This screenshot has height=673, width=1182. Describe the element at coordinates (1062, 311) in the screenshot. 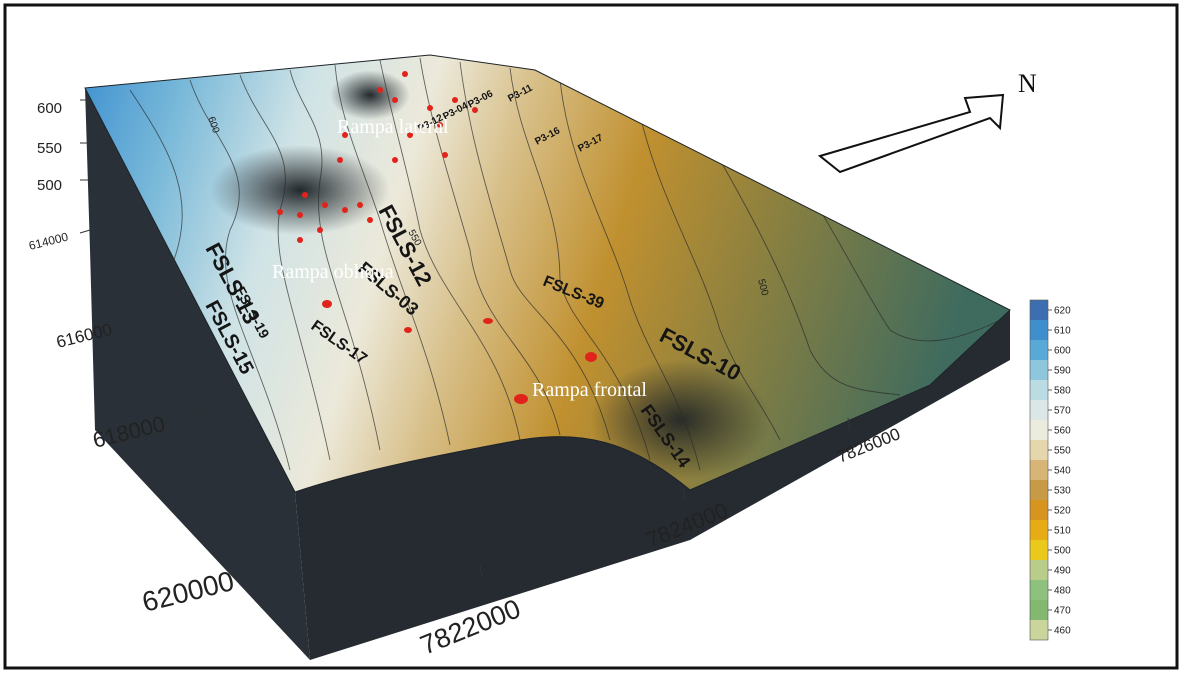

I see `colorbar-tick-label: 620` at that location.